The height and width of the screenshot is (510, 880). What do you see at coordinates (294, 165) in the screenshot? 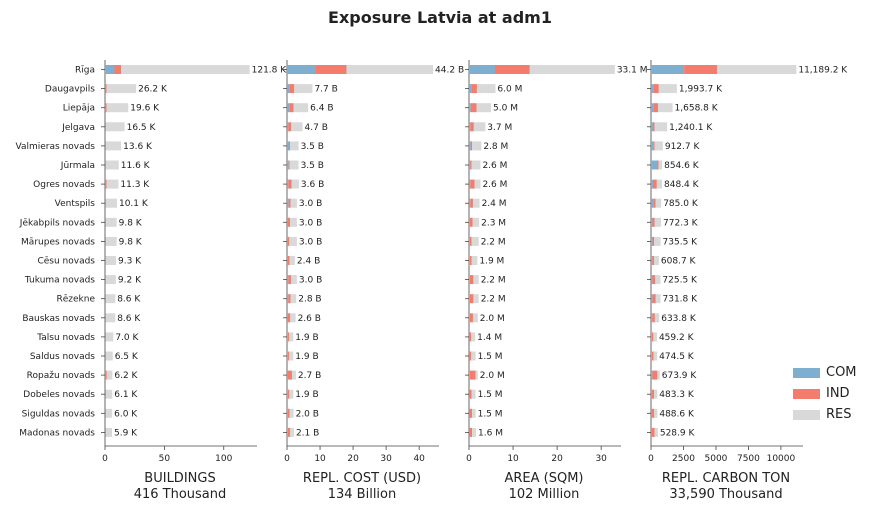
I see `bar-repl-cost-usd-res-j-rmala` at bounding box center [294, 165].